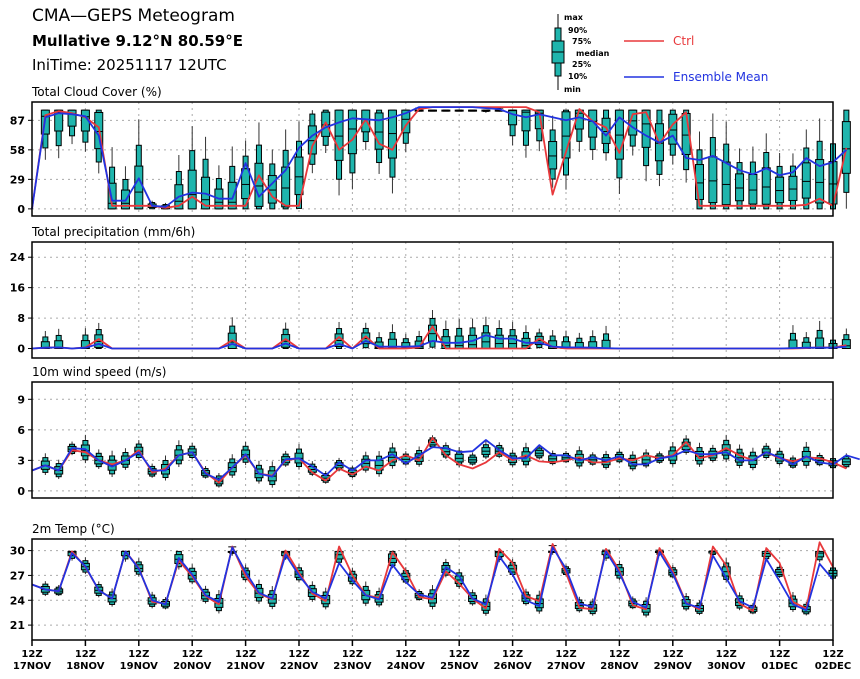 Image resolution: width=860 pixels, height=679 pixels. I want to click on x-tick-label-date: 17NOV, so click(32, 666).